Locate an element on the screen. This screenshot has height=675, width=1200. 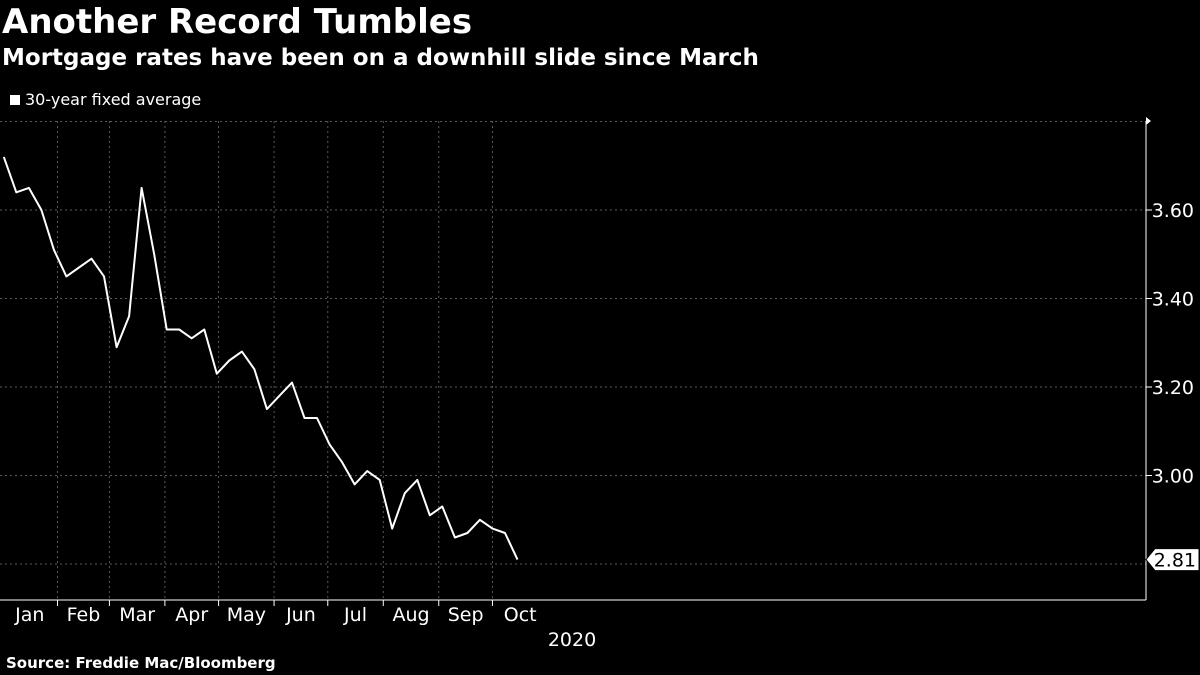
y-tick-label: 3.00 is located at coordinates (1173, 477).